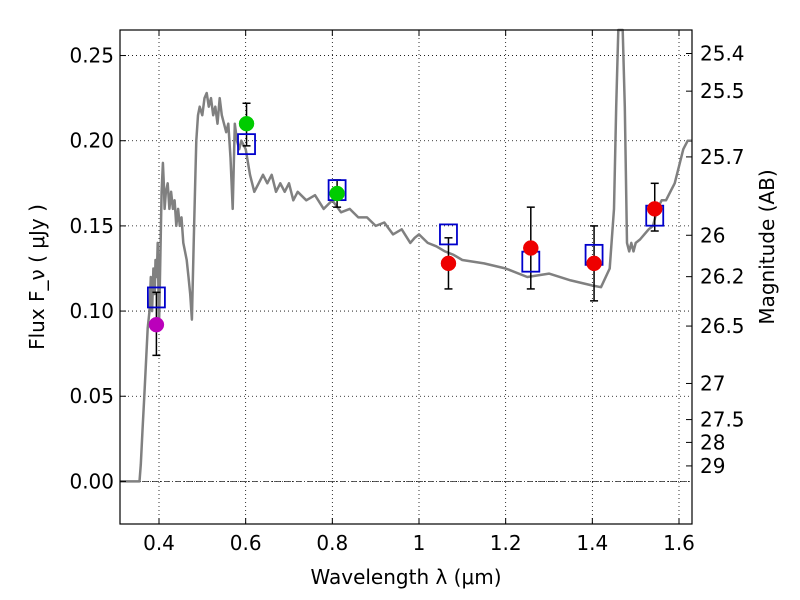 The image size is (800, 600). Describe the element at coordinates (91, 311) in the screenshot. I see `y-tick-label: 0.10` at that location.